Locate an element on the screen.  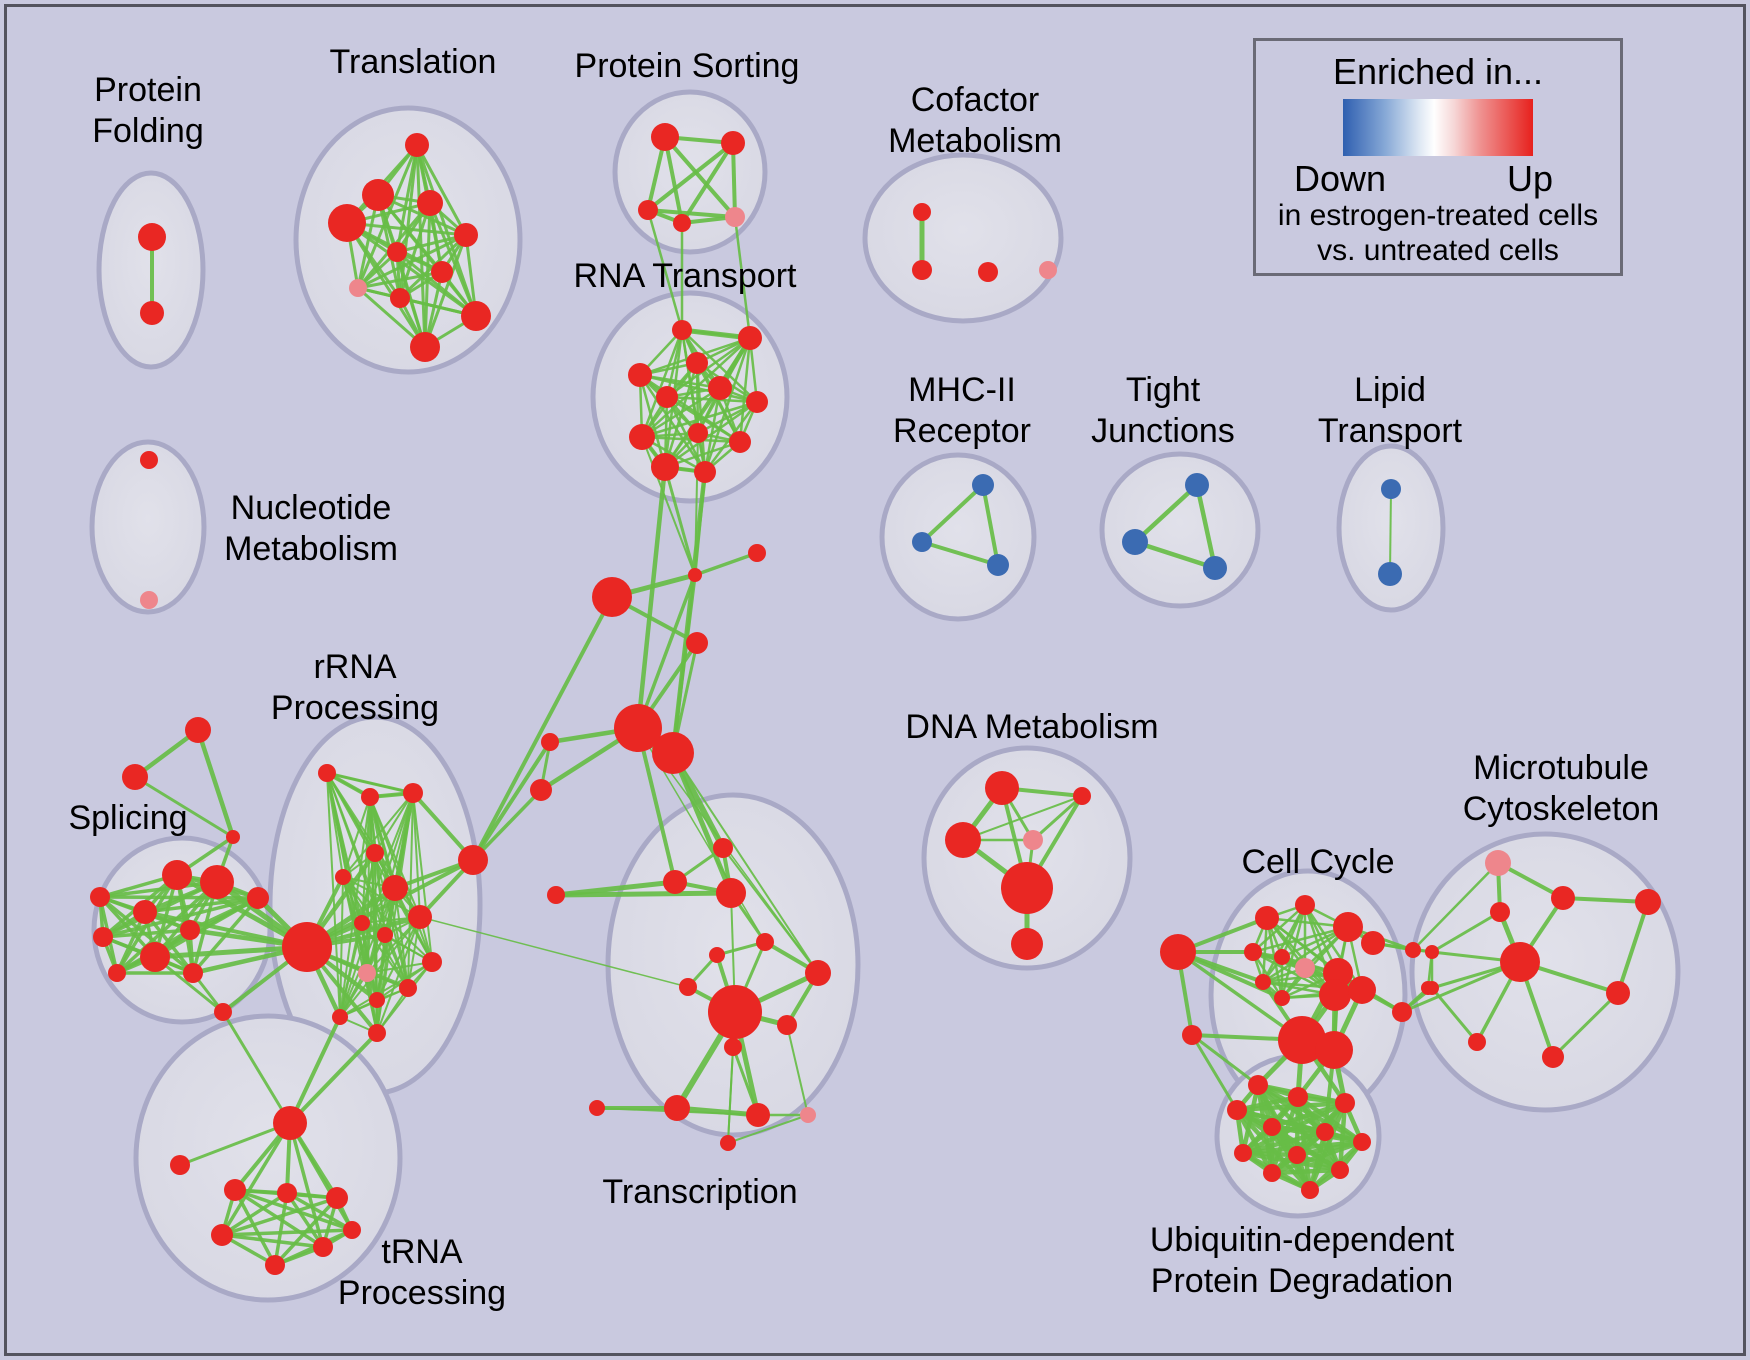
gene-set-node-x1 is located at coordinates (675, 882).